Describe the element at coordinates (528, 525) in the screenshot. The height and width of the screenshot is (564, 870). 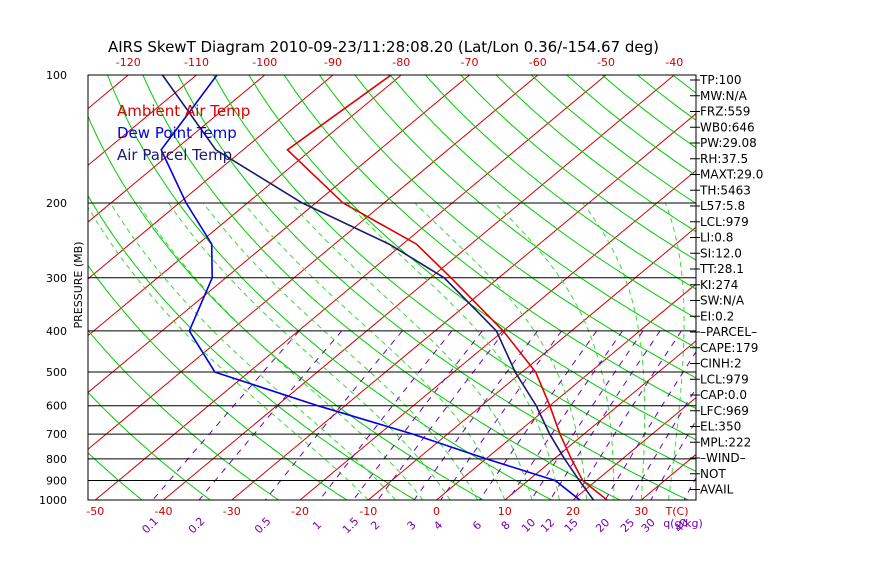
I see `mixing-ratio-tick-label: 10` at that location.